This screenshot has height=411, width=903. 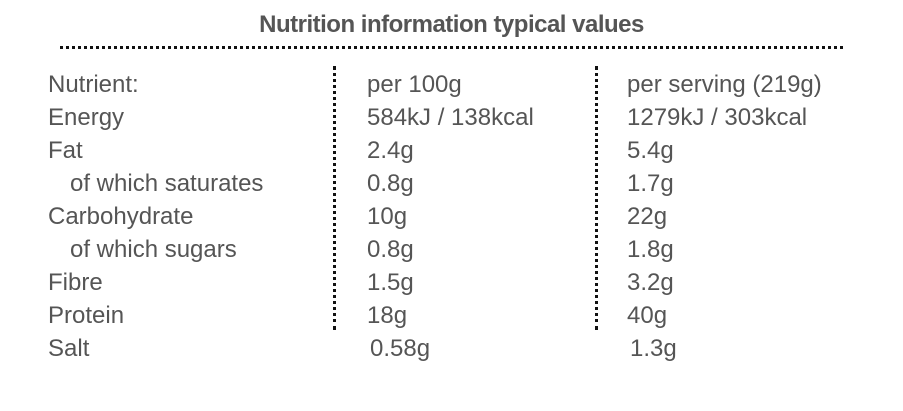 I want to click on table-row: Carbohydrate 10g 22g, so click(x=451, y=216).